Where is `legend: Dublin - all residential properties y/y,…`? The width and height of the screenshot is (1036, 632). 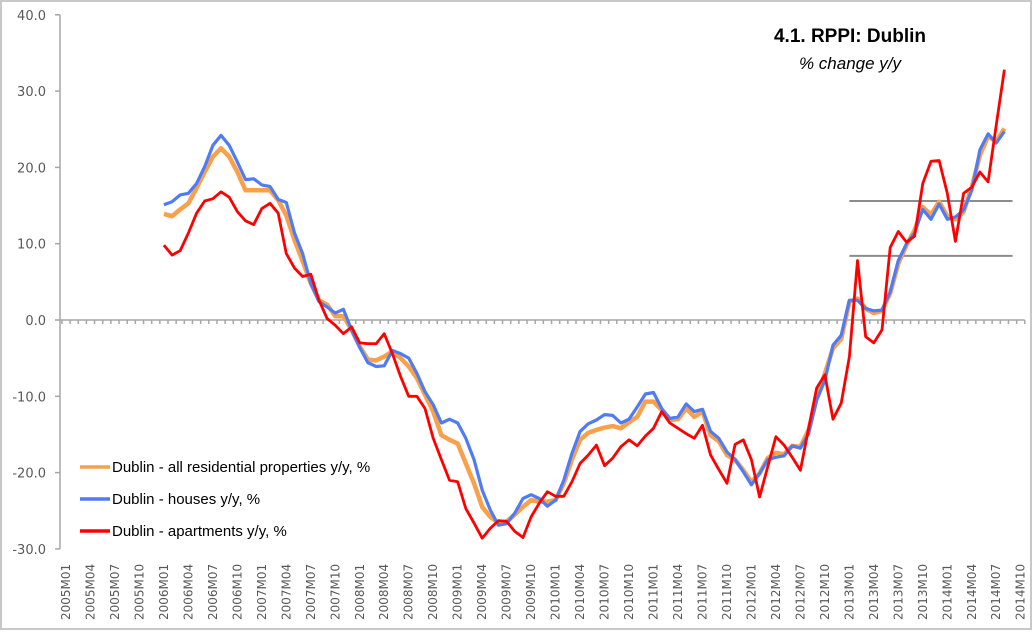
legend: Dublin - all residential properties y/y,… is located at coordinates (225, 499).